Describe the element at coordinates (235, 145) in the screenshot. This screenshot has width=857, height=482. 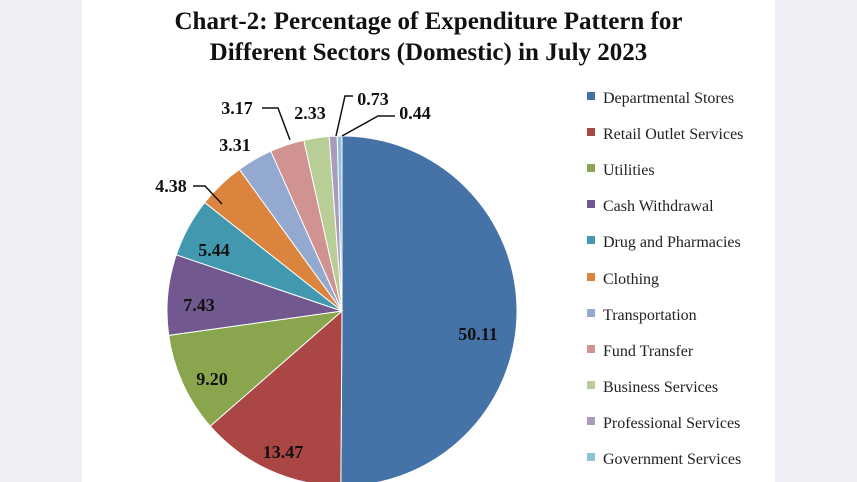
I see `data-label: 3.31` at that location.